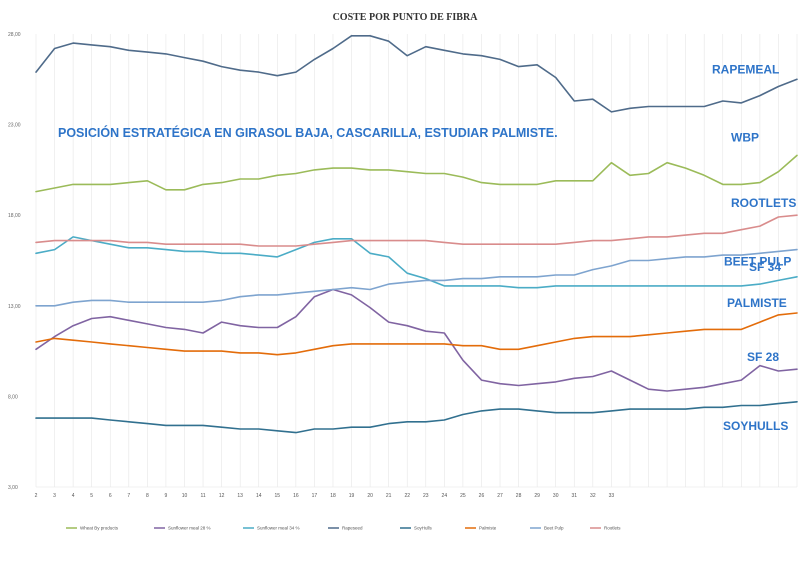 This screenshot has width=810, height=572. I want to click on legend-entry: Sunflower meal 34 %, so click(278, 528).